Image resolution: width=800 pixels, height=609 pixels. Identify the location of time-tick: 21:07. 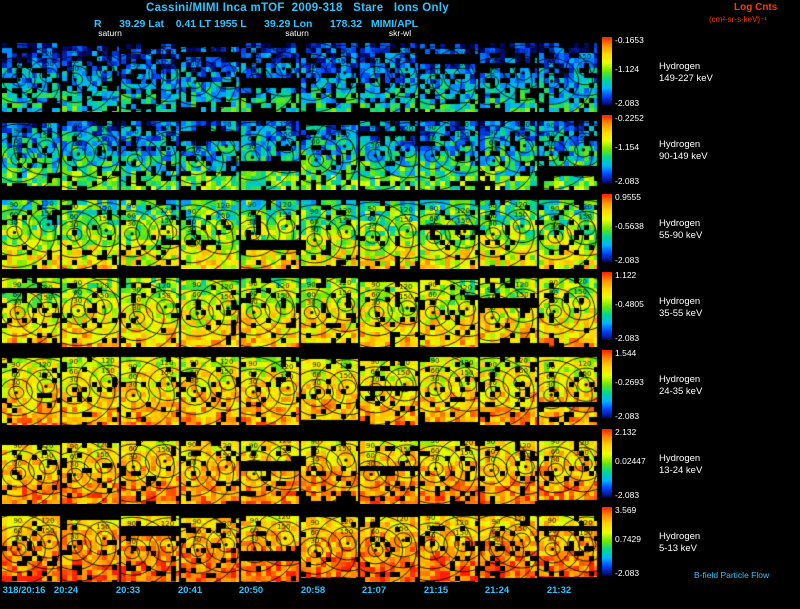
(374, 590).